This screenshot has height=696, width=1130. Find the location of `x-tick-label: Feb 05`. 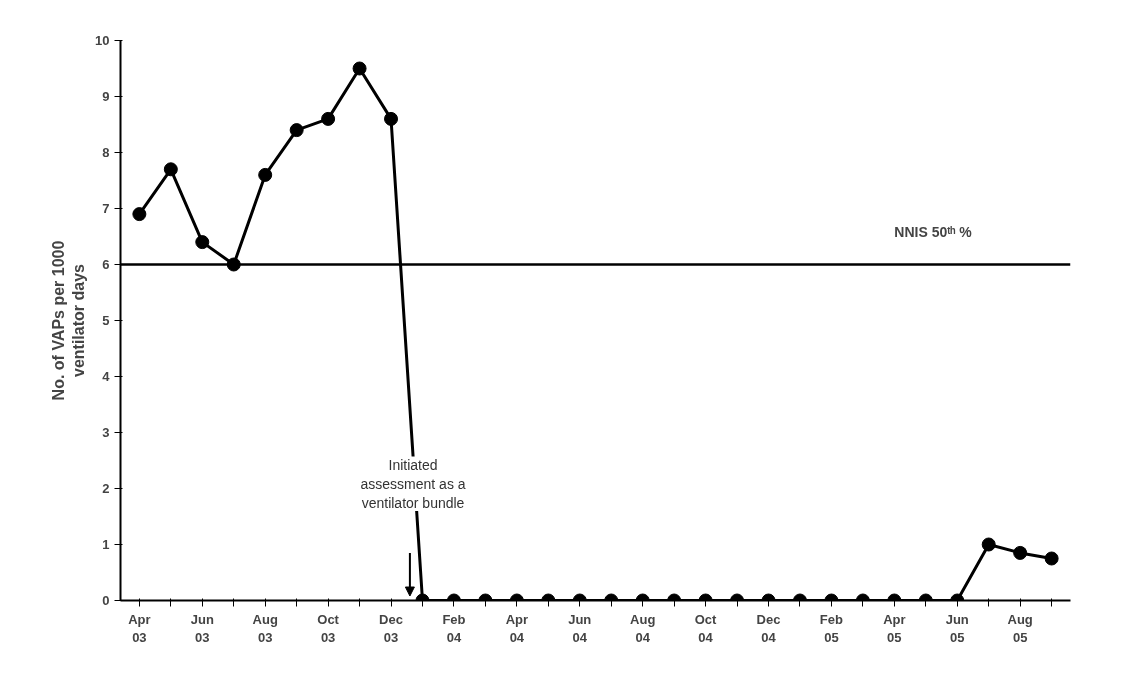

x-tick-label: Feb 05 is located at coordinates (831, 628).